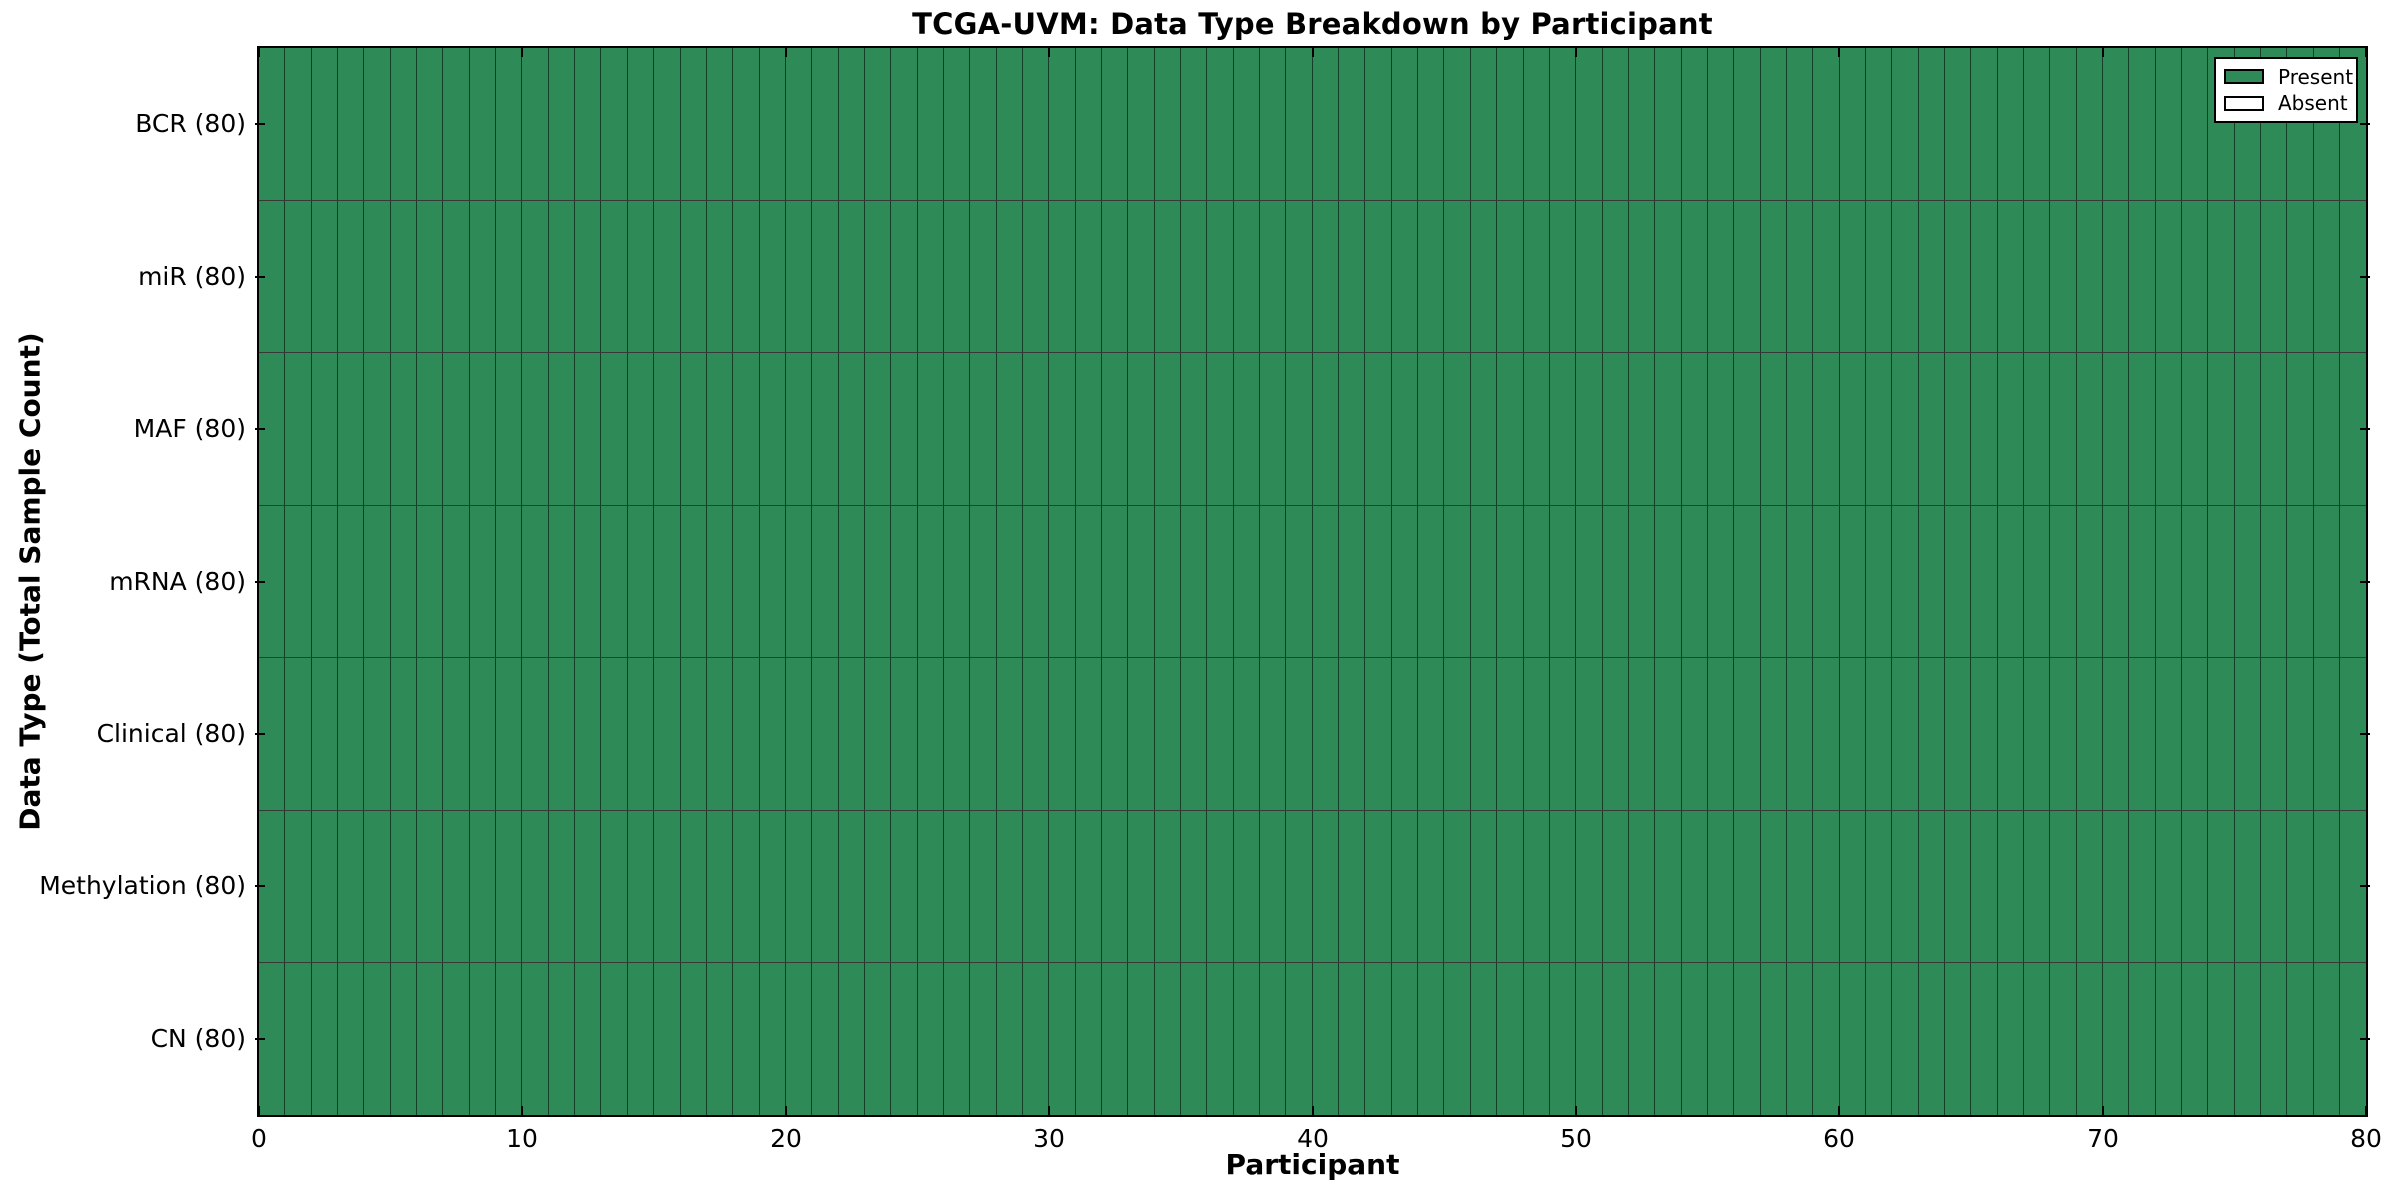 This screenshot has width=2400, height=1200. What do you see at coordinates (260, 582) in the screenshot?
I see `y-tick-left` at bounding box center [260, 582].